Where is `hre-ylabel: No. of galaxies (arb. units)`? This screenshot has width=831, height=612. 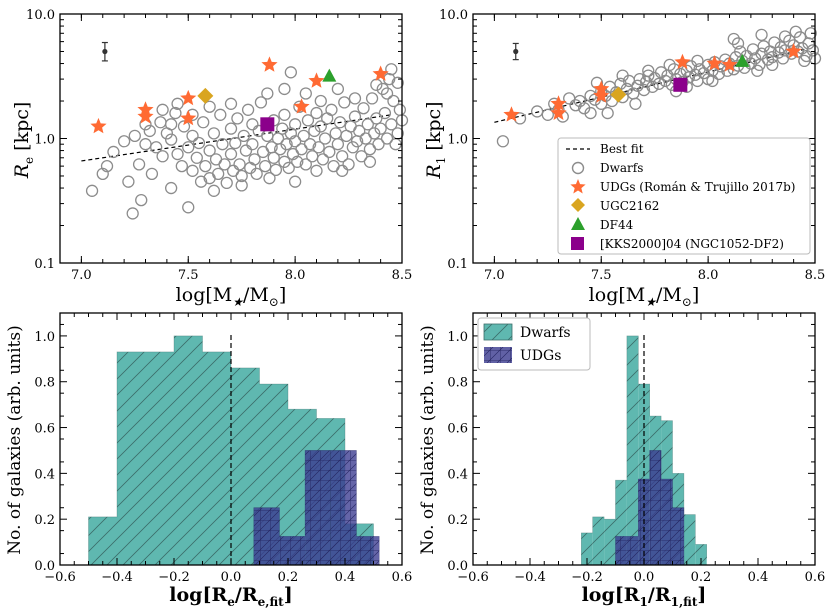
hre-ylabel: No. of galaxies (arb. units) is located at coordinates (15, 439).